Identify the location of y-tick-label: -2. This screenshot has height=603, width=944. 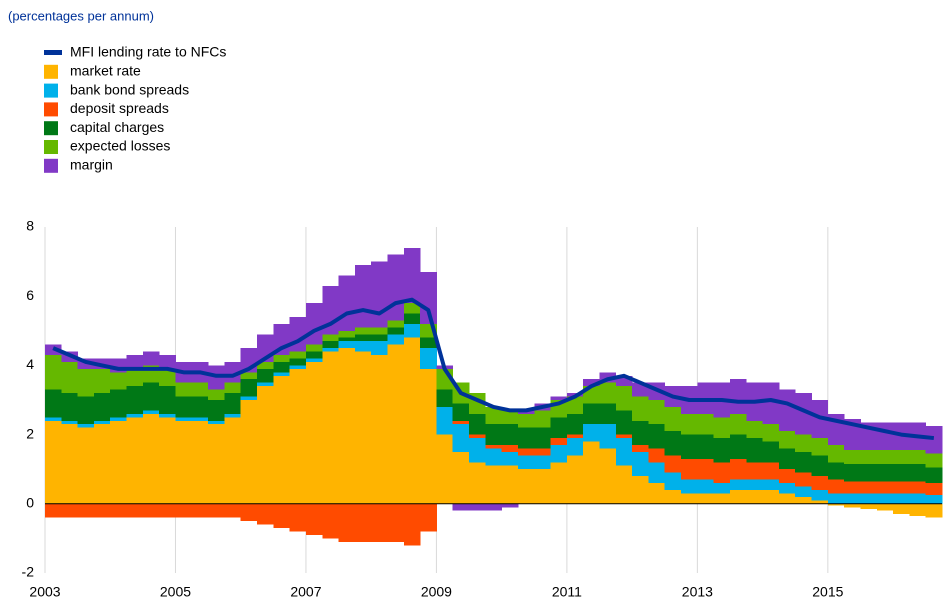
(28, 572).